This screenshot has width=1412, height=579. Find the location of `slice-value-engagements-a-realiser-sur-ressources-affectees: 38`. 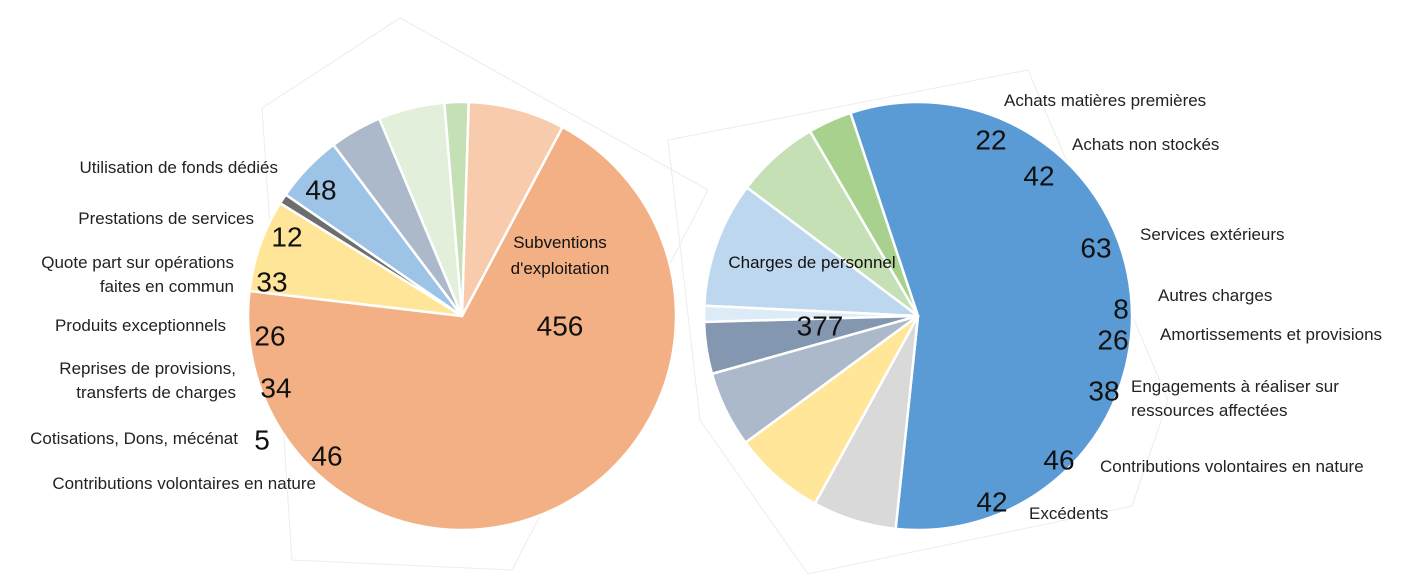

slice-value-engagements-a-realiser-sur-ressources-affectees: 38 is located at coordinates (1103, 390).